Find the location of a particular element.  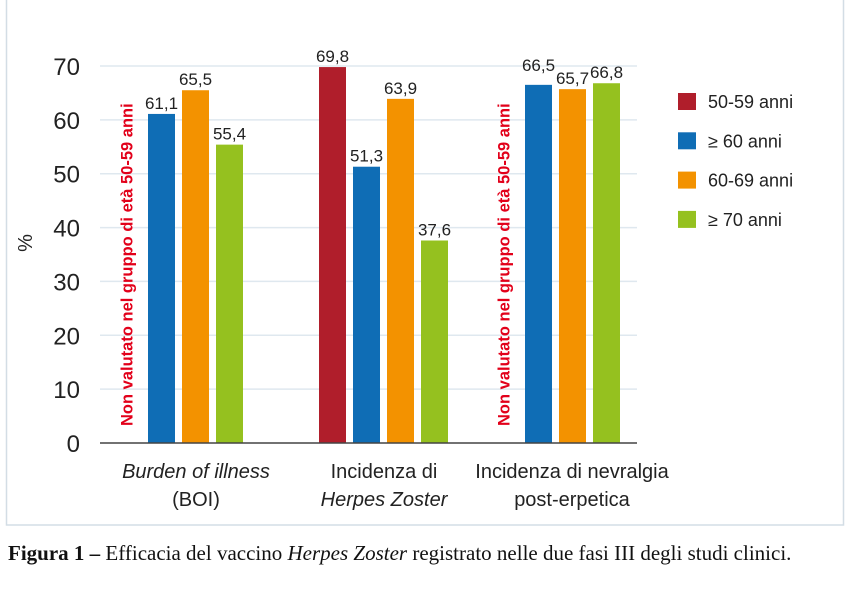

legend-label: 60-69 anni is located at coordinates (750, 181).